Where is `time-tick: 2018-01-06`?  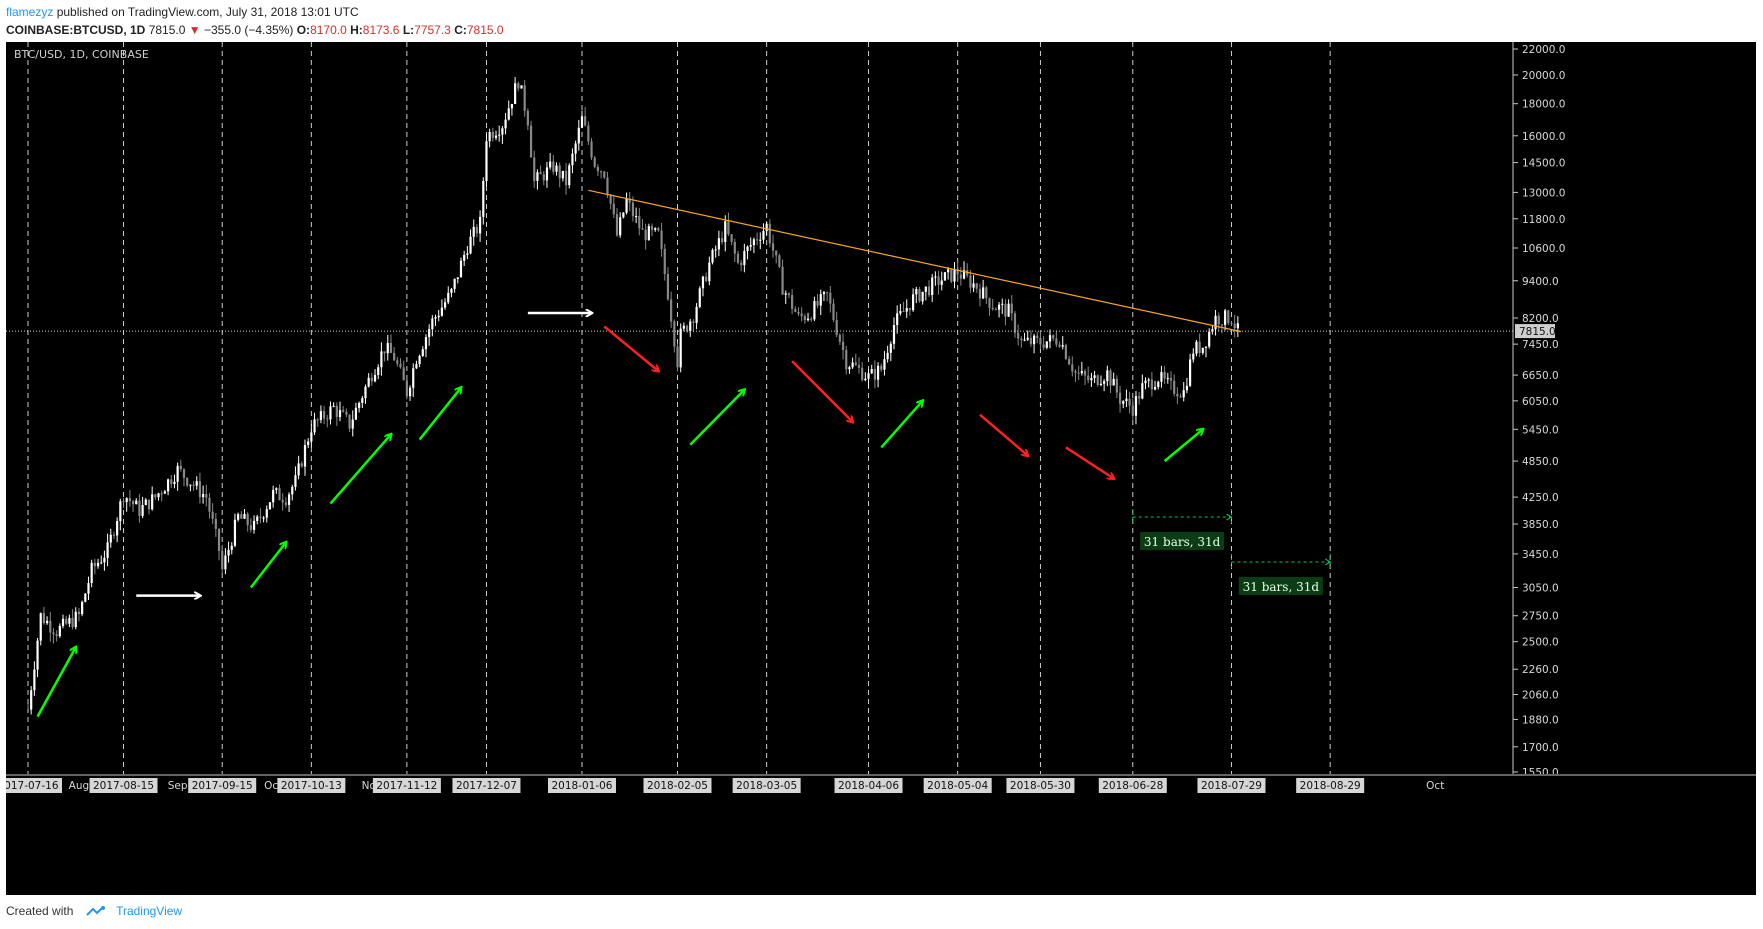 time-tick: 2018-01-06 is located at coordinates (581, 785).